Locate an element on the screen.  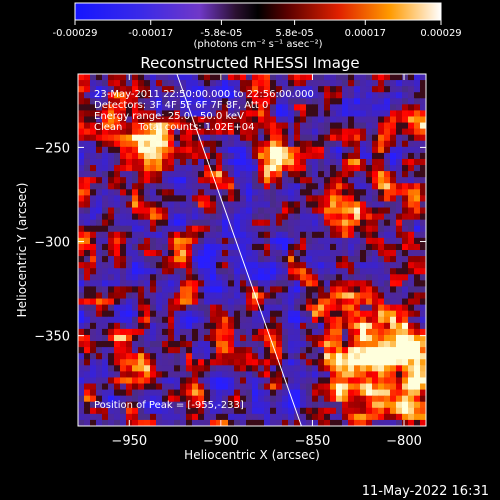
colorbar-units-label: (photons cm⁻² s⁻¹ asec⁻²) is located at coordinates (257, 44).